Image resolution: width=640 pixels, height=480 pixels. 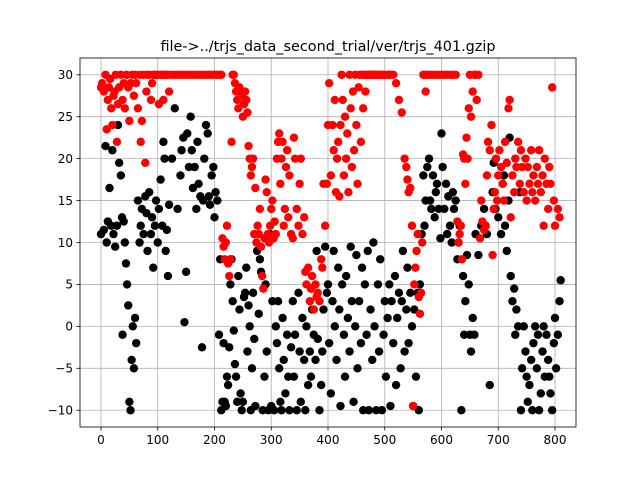 What do you see at coordinates (65, 201) in the screenshot?
I see `y-tick-label: 15` at bounding box center [65, 201].